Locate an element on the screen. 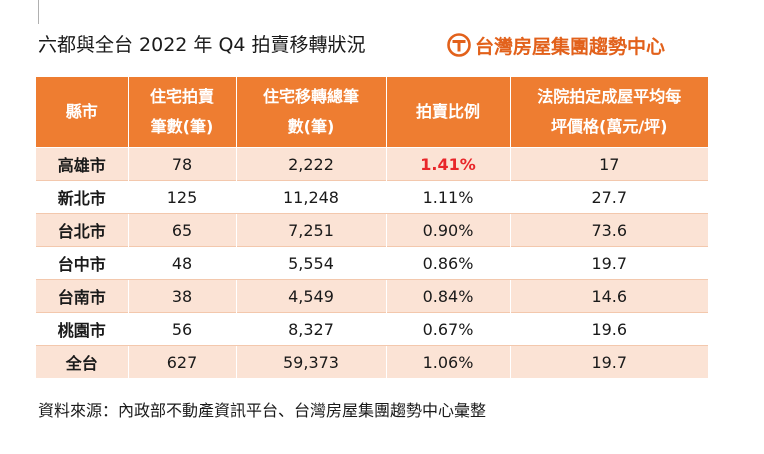  page-title: 六都與全台 2022 年 Q4 拍賣移轉狀況 is located at coordinates (202, 45).